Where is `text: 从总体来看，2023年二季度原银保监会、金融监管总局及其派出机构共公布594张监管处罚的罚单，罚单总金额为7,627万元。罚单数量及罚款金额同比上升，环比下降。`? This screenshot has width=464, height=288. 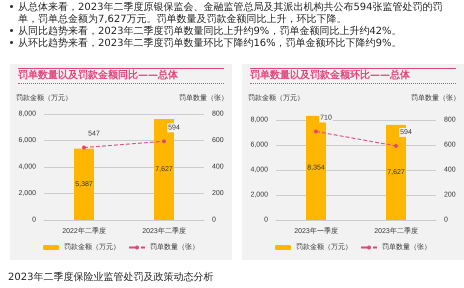
text: 从总体来看，2023年二季度原银保监会、金融监管总局及其派出机构共公布594张监管处罚的罚单，罚单总金额为7,627万元。罚单数量及罚款金额同比上升，环比下降。 is located at coordinates (230, 13).